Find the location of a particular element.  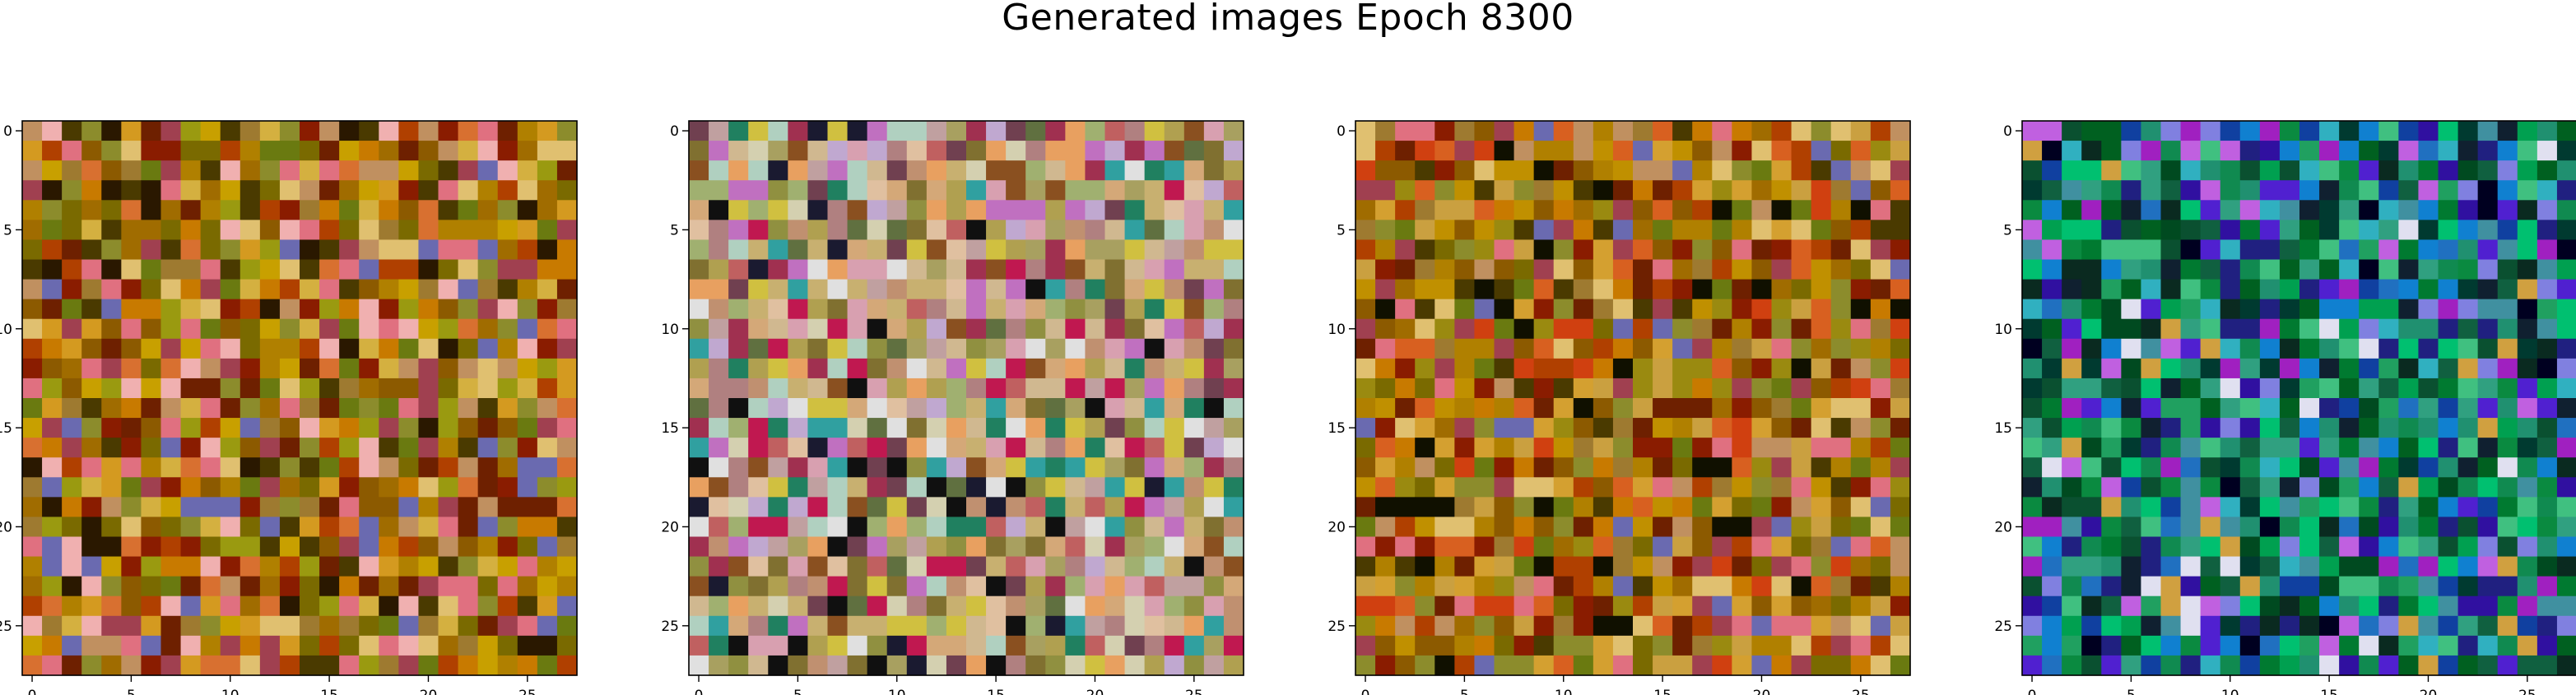

y-tick-label: 20 is located at coordinates (6, 527).